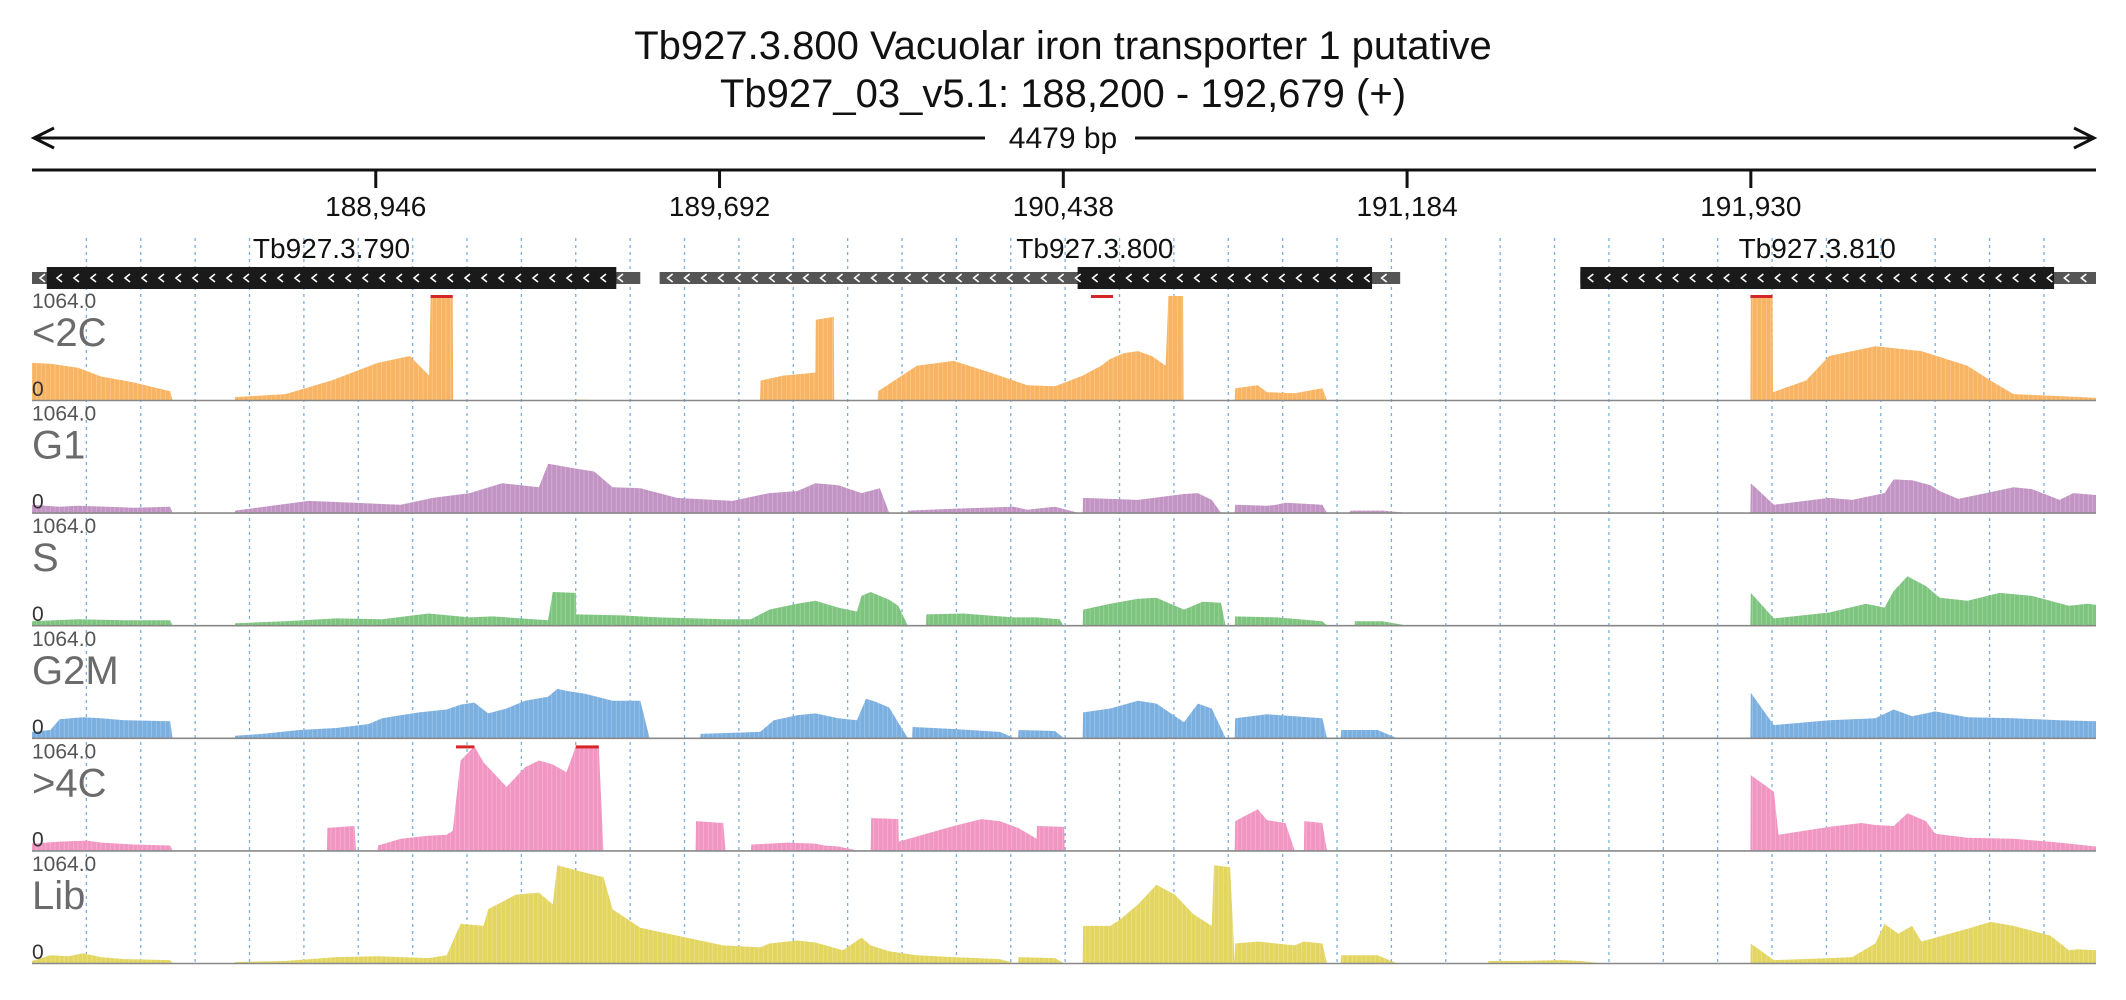  Describe the element at coordinates (719, 206) in the screenshot. I see `x-tick-label: 189,692` at that location.